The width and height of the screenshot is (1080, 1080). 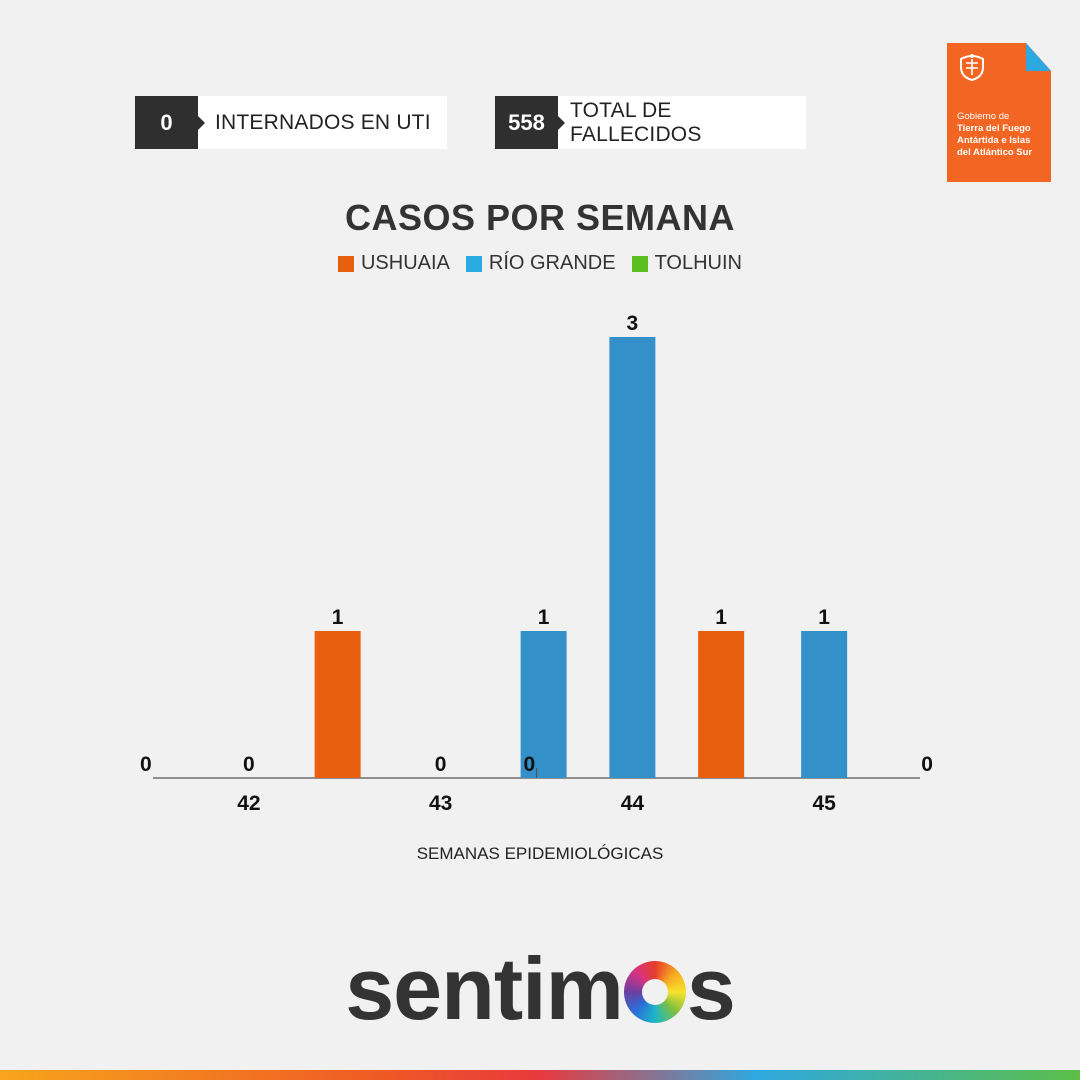 I want to click on legend-item-ushuaia: USHUAIA, so click(x=393, y=263).